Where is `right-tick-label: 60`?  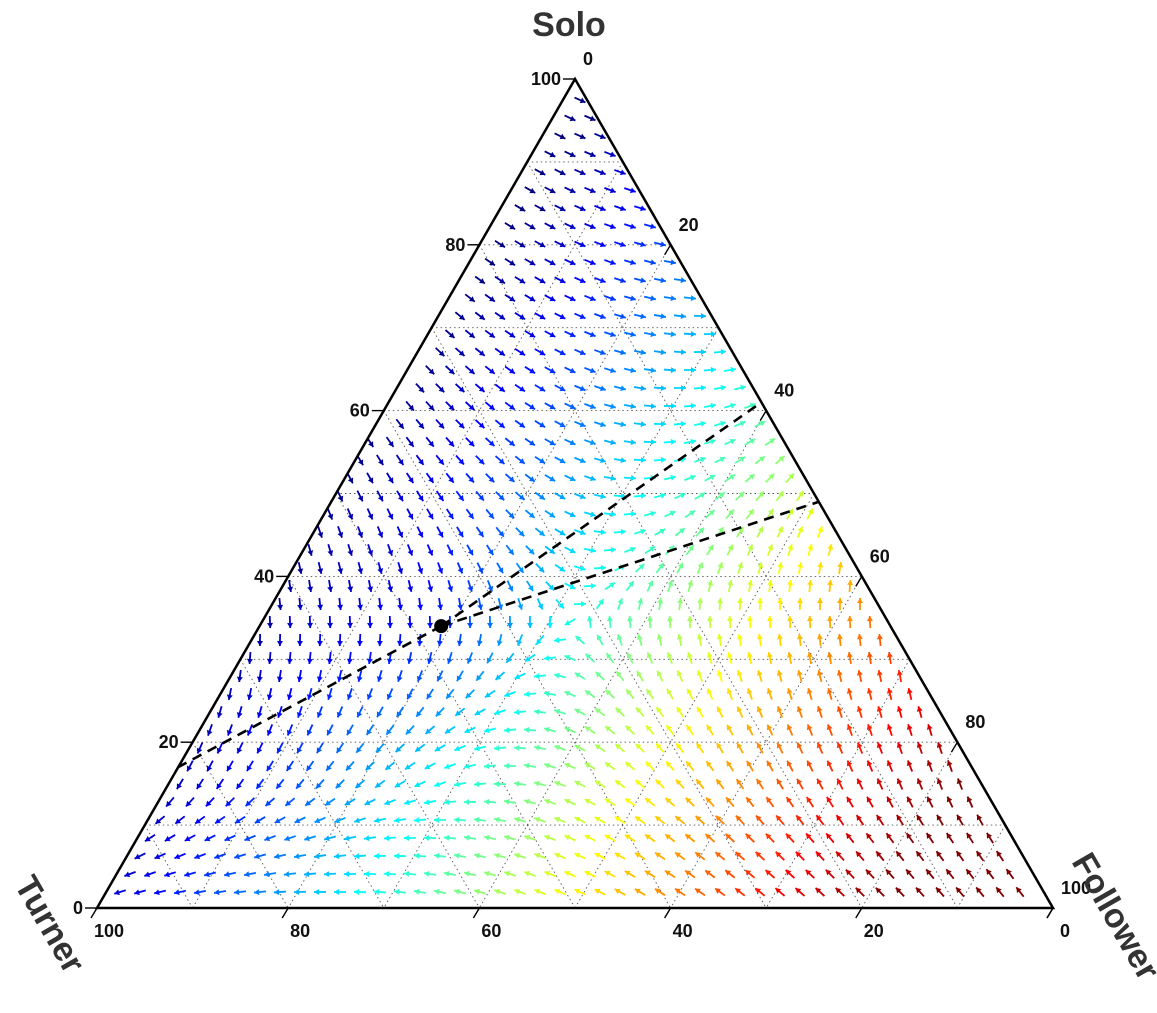 right-tick-label: 60 is located at coordinates (880, 556).